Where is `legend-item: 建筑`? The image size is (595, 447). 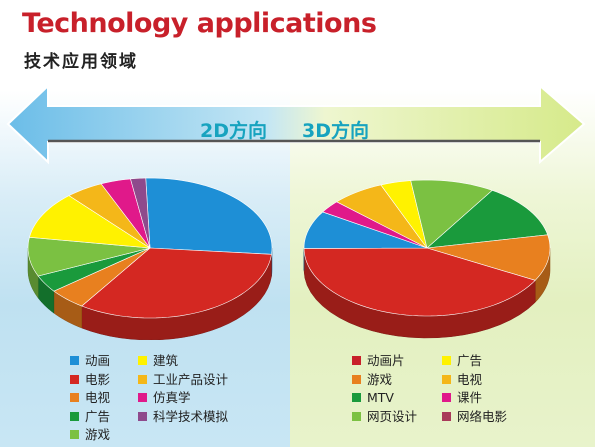
legend-item: 建筑 is located at coordinates (183, 361).